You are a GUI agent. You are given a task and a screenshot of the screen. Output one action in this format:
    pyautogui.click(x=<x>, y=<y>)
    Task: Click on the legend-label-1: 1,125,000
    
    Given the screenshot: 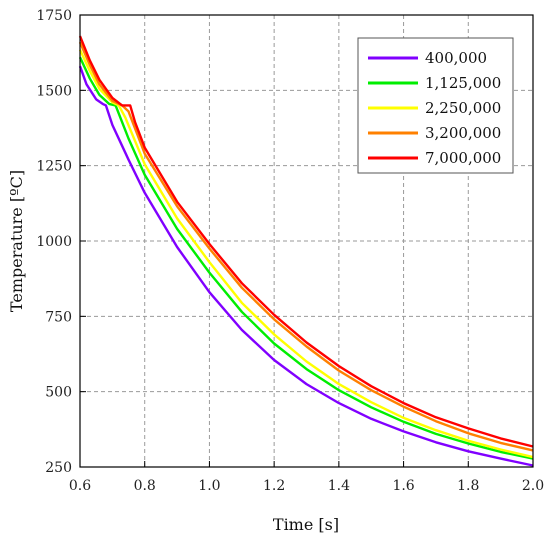 What is the action you would take?
    pyautogui.click(x=463, y=83)
    